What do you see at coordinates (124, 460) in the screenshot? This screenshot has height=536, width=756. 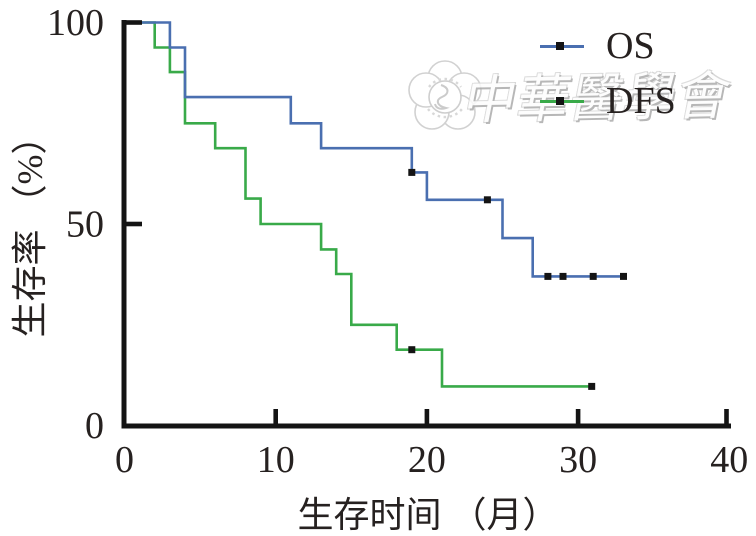 I see `x-tick-label: 0` at bounding box center [124, 460].